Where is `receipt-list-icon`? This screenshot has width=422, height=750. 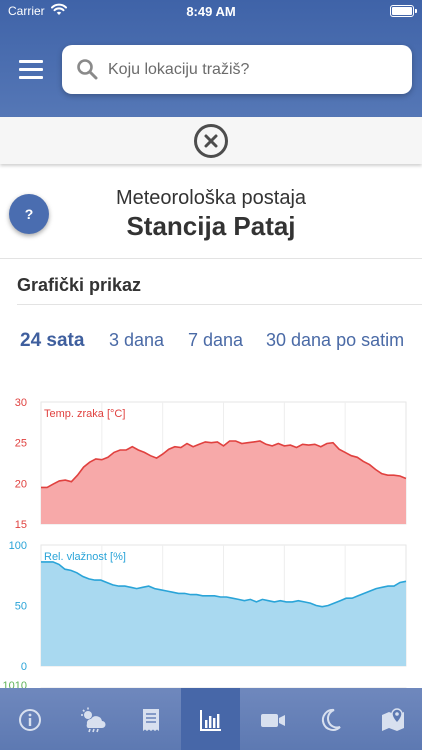 receipt-list-icon is located at coordinates (151, 720).